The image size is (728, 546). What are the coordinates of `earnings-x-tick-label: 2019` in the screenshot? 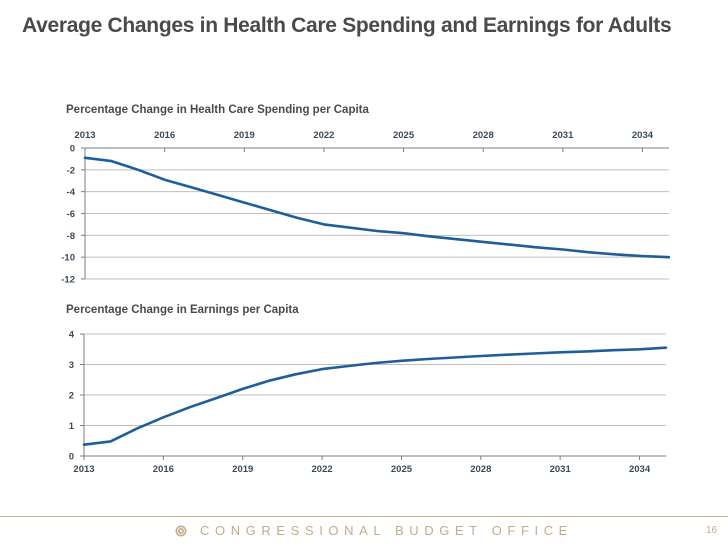 It's located at (242, 469).